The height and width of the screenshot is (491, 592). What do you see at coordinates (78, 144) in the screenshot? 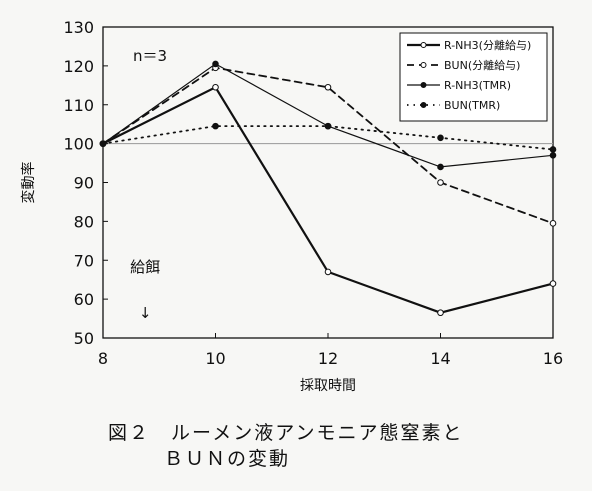
I see `y-tick-label: 100` at bounding box center [78, 144].